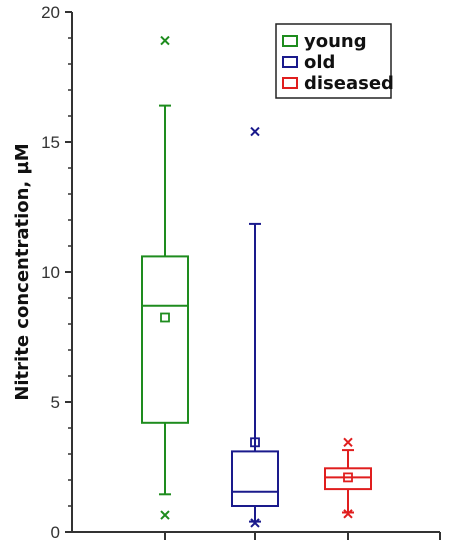 Image resolution: width=451 pixels, height=550 pixels. What do you see at coordinates (50, 142) in the screenshot?
I see `y-tick-label: 15` at bounding box center [50, 142].